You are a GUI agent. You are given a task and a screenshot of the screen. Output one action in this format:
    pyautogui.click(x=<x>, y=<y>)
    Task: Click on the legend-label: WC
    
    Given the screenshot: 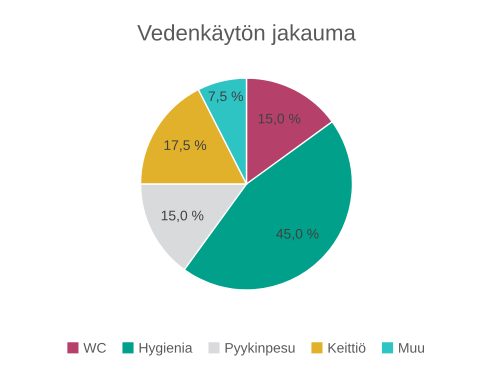 What is the action you would take?
    pyautogui.click(x=94, y=347)
    